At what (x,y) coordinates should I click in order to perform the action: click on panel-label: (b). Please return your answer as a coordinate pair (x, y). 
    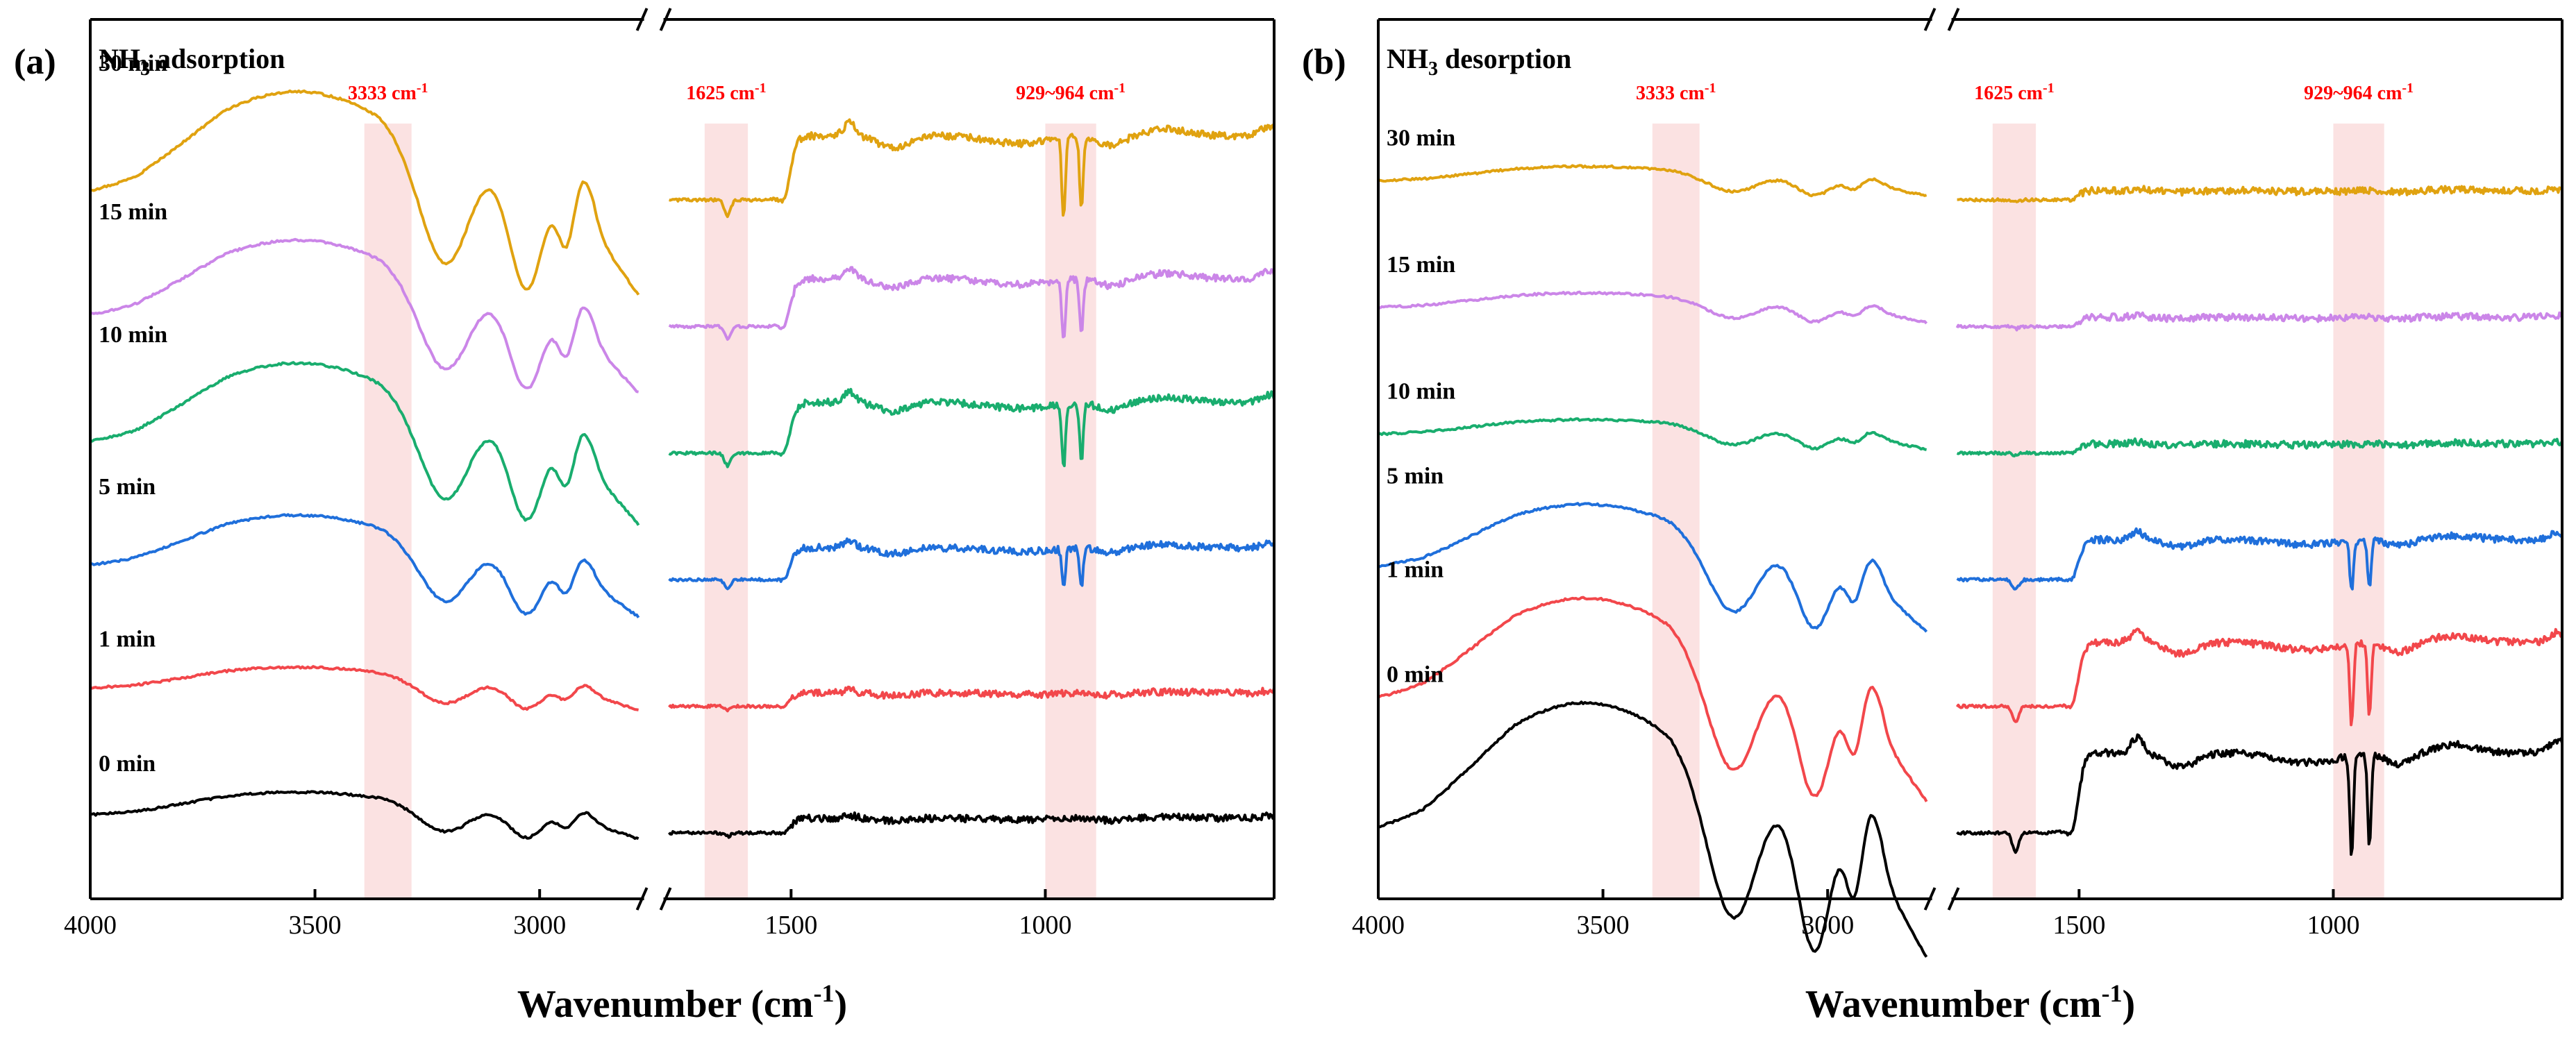
    Looking at the image, I should click on (1324, 62).